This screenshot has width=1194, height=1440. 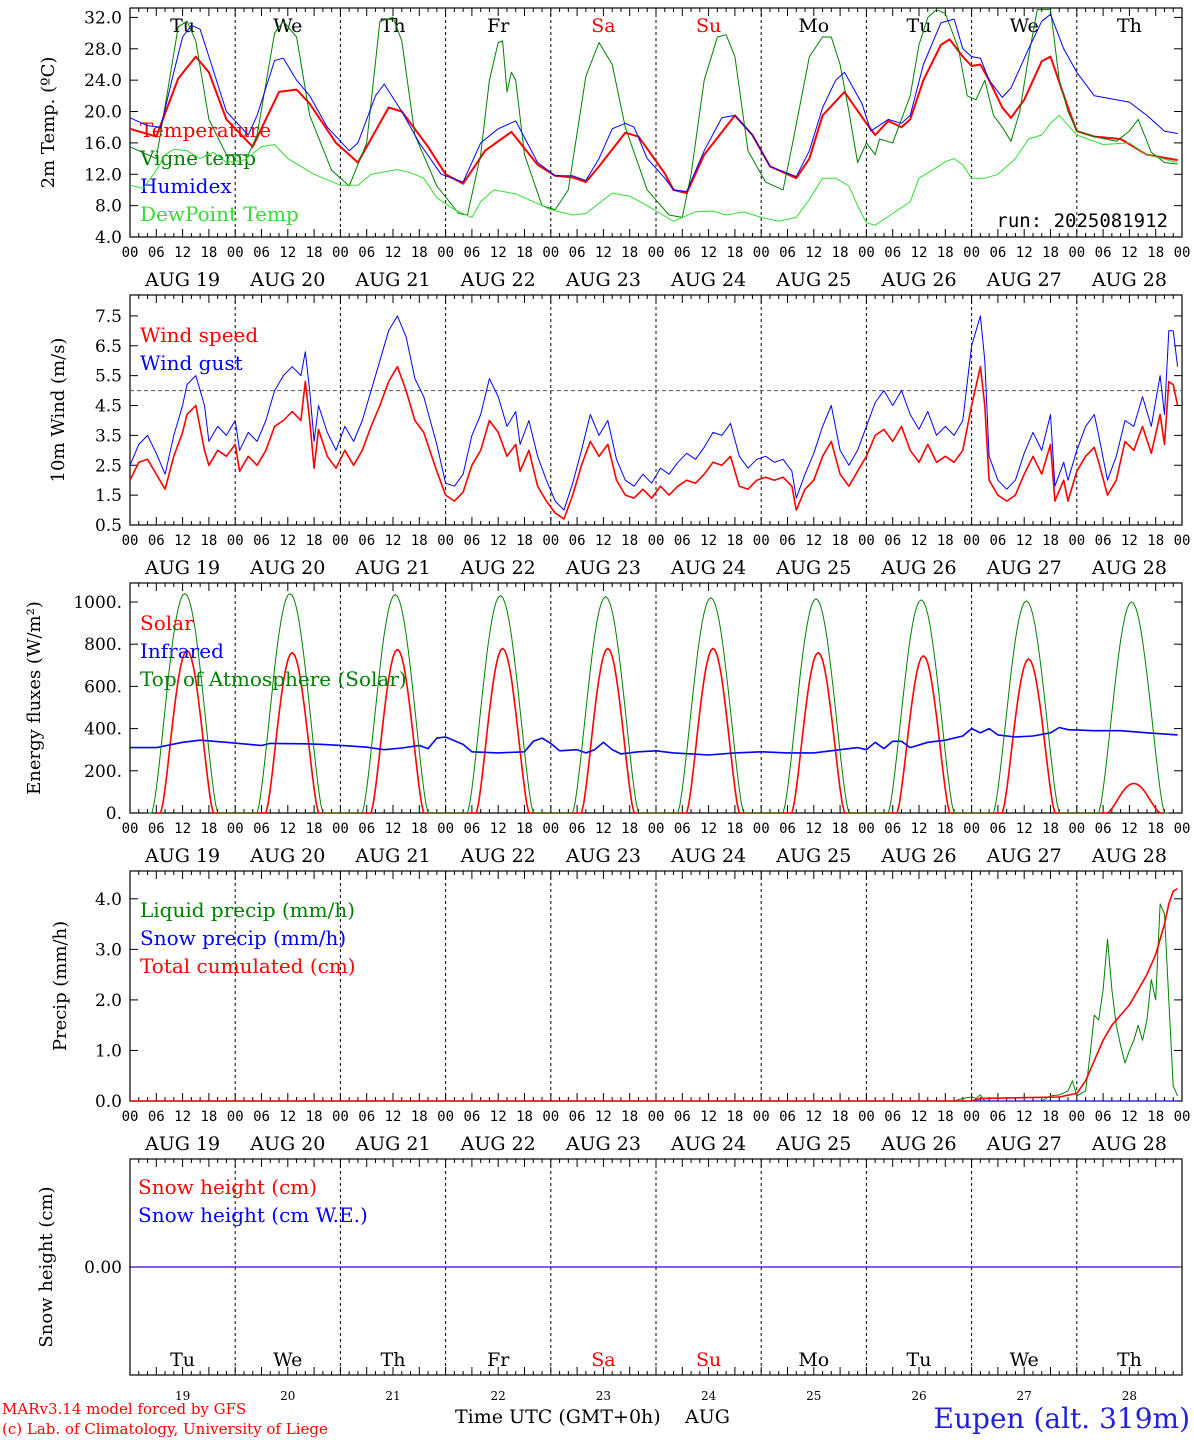 I want to click on y-axis-label: 2m Temp. (ºC), so click(x=48, y=123).